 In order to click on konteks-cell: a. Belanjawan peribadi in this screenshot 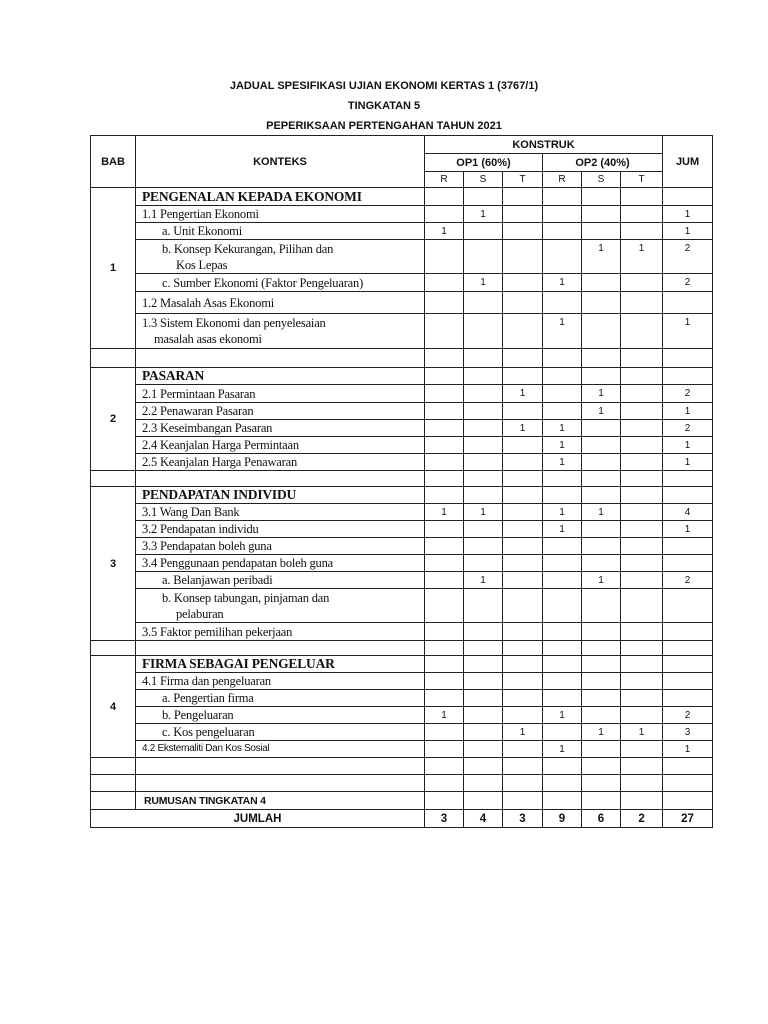, I will do `click(280, 580)`.